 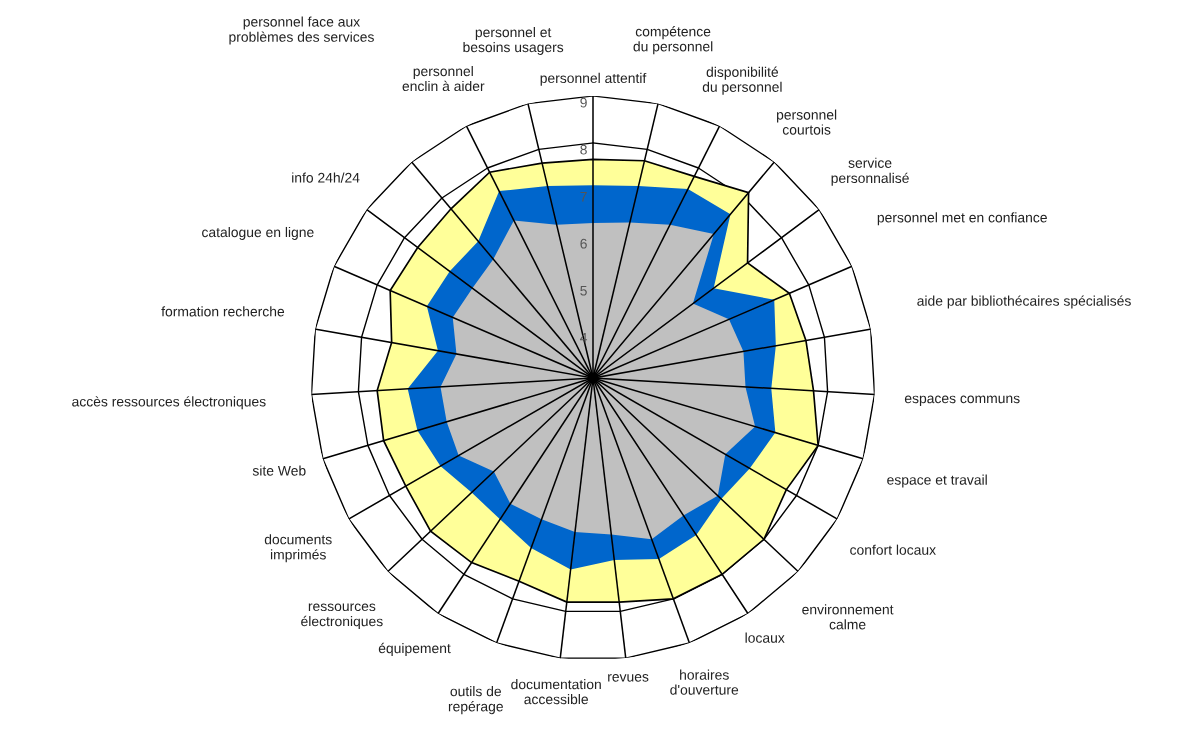 I want to click on y-tick-label: 8, so click(x=583, y=149).